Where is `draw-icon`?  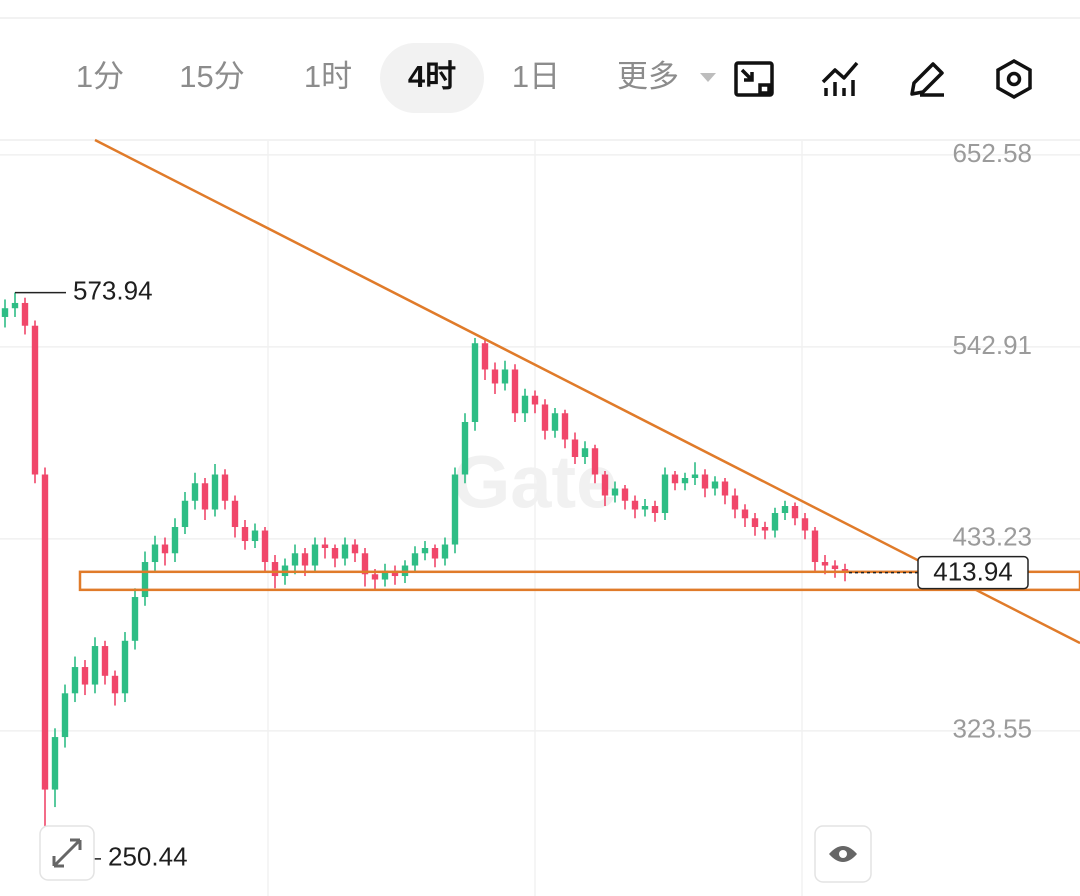 draw-icon is located at coordinates (927, 79).